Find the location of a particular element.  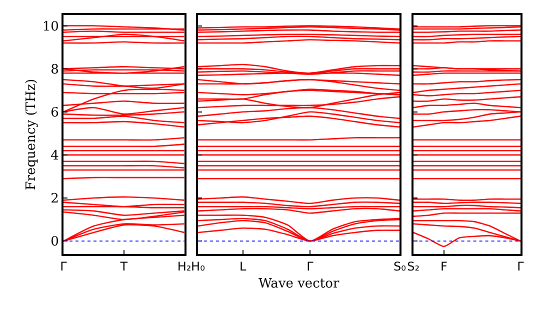

y-tick-label: 0 is located at coordinates (54, 242).